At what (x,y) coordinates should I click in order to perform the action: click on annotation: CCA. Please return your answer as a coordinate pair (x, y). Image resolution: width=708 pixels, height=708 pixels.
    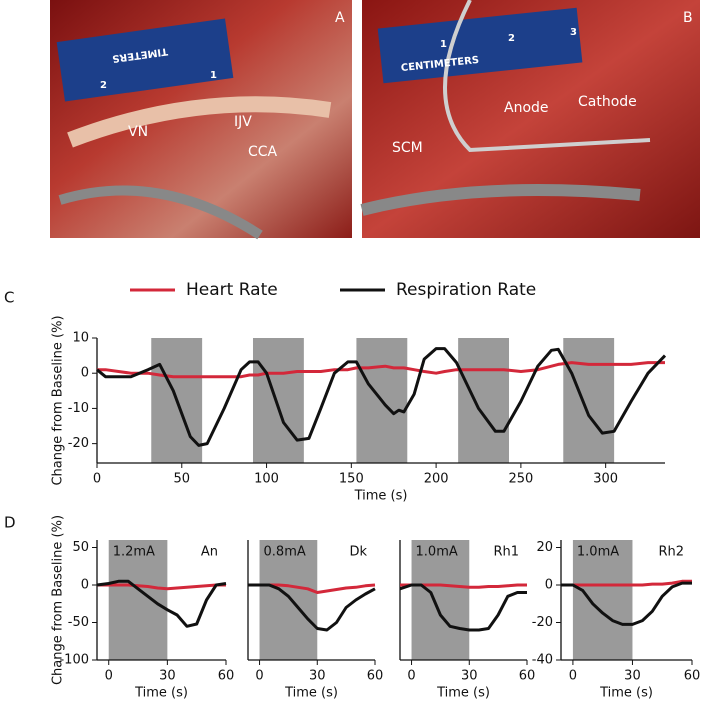
    Looking at the image, I should click on (263, 152).